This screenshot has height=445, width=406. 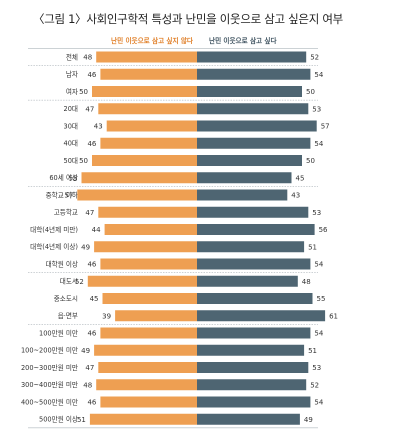 What do you see at coordinates (58, 419) in the screenshot?
I see `category-label: 500만원 이상` at bounding box center [58, 419].